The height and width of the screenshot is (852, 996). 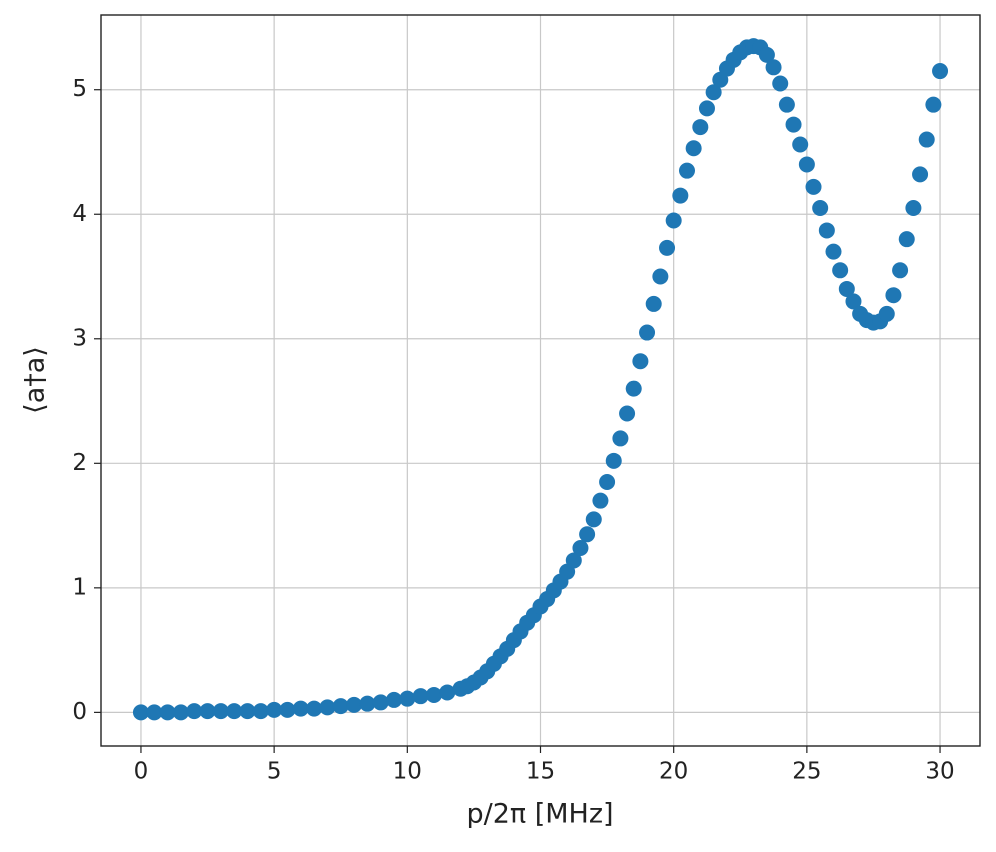 What do you see at coordinates (79, 587) in the screenshot?
I see `y-tick-label: 1` at bounding box center [79, 587].